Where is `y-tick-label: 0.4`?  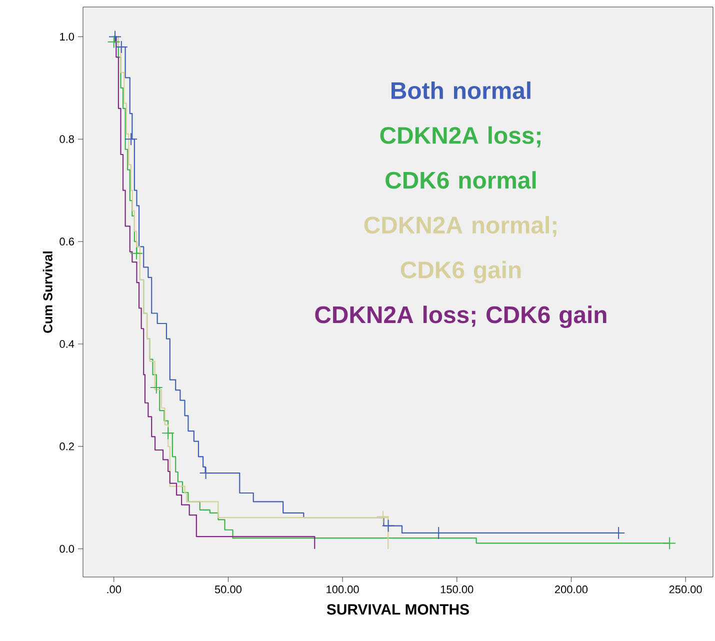
y-tick-label: 0.4 is located at coordinates (67, 344).